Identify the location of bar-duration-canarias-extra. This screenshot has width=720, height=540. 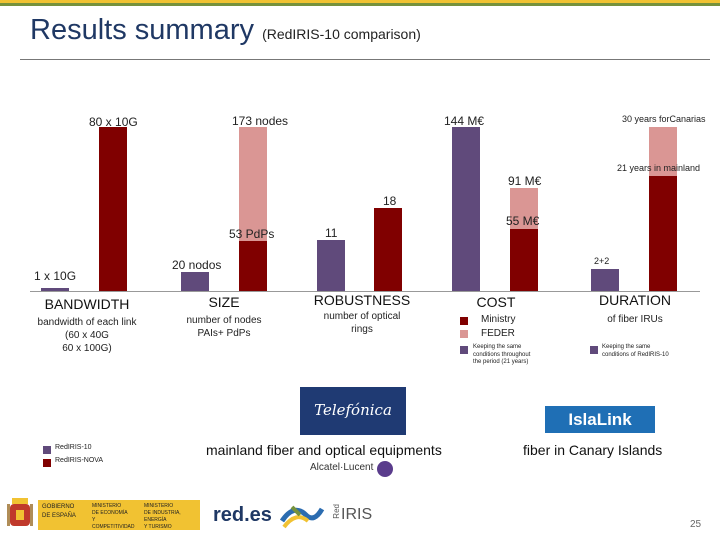
(663, 151).